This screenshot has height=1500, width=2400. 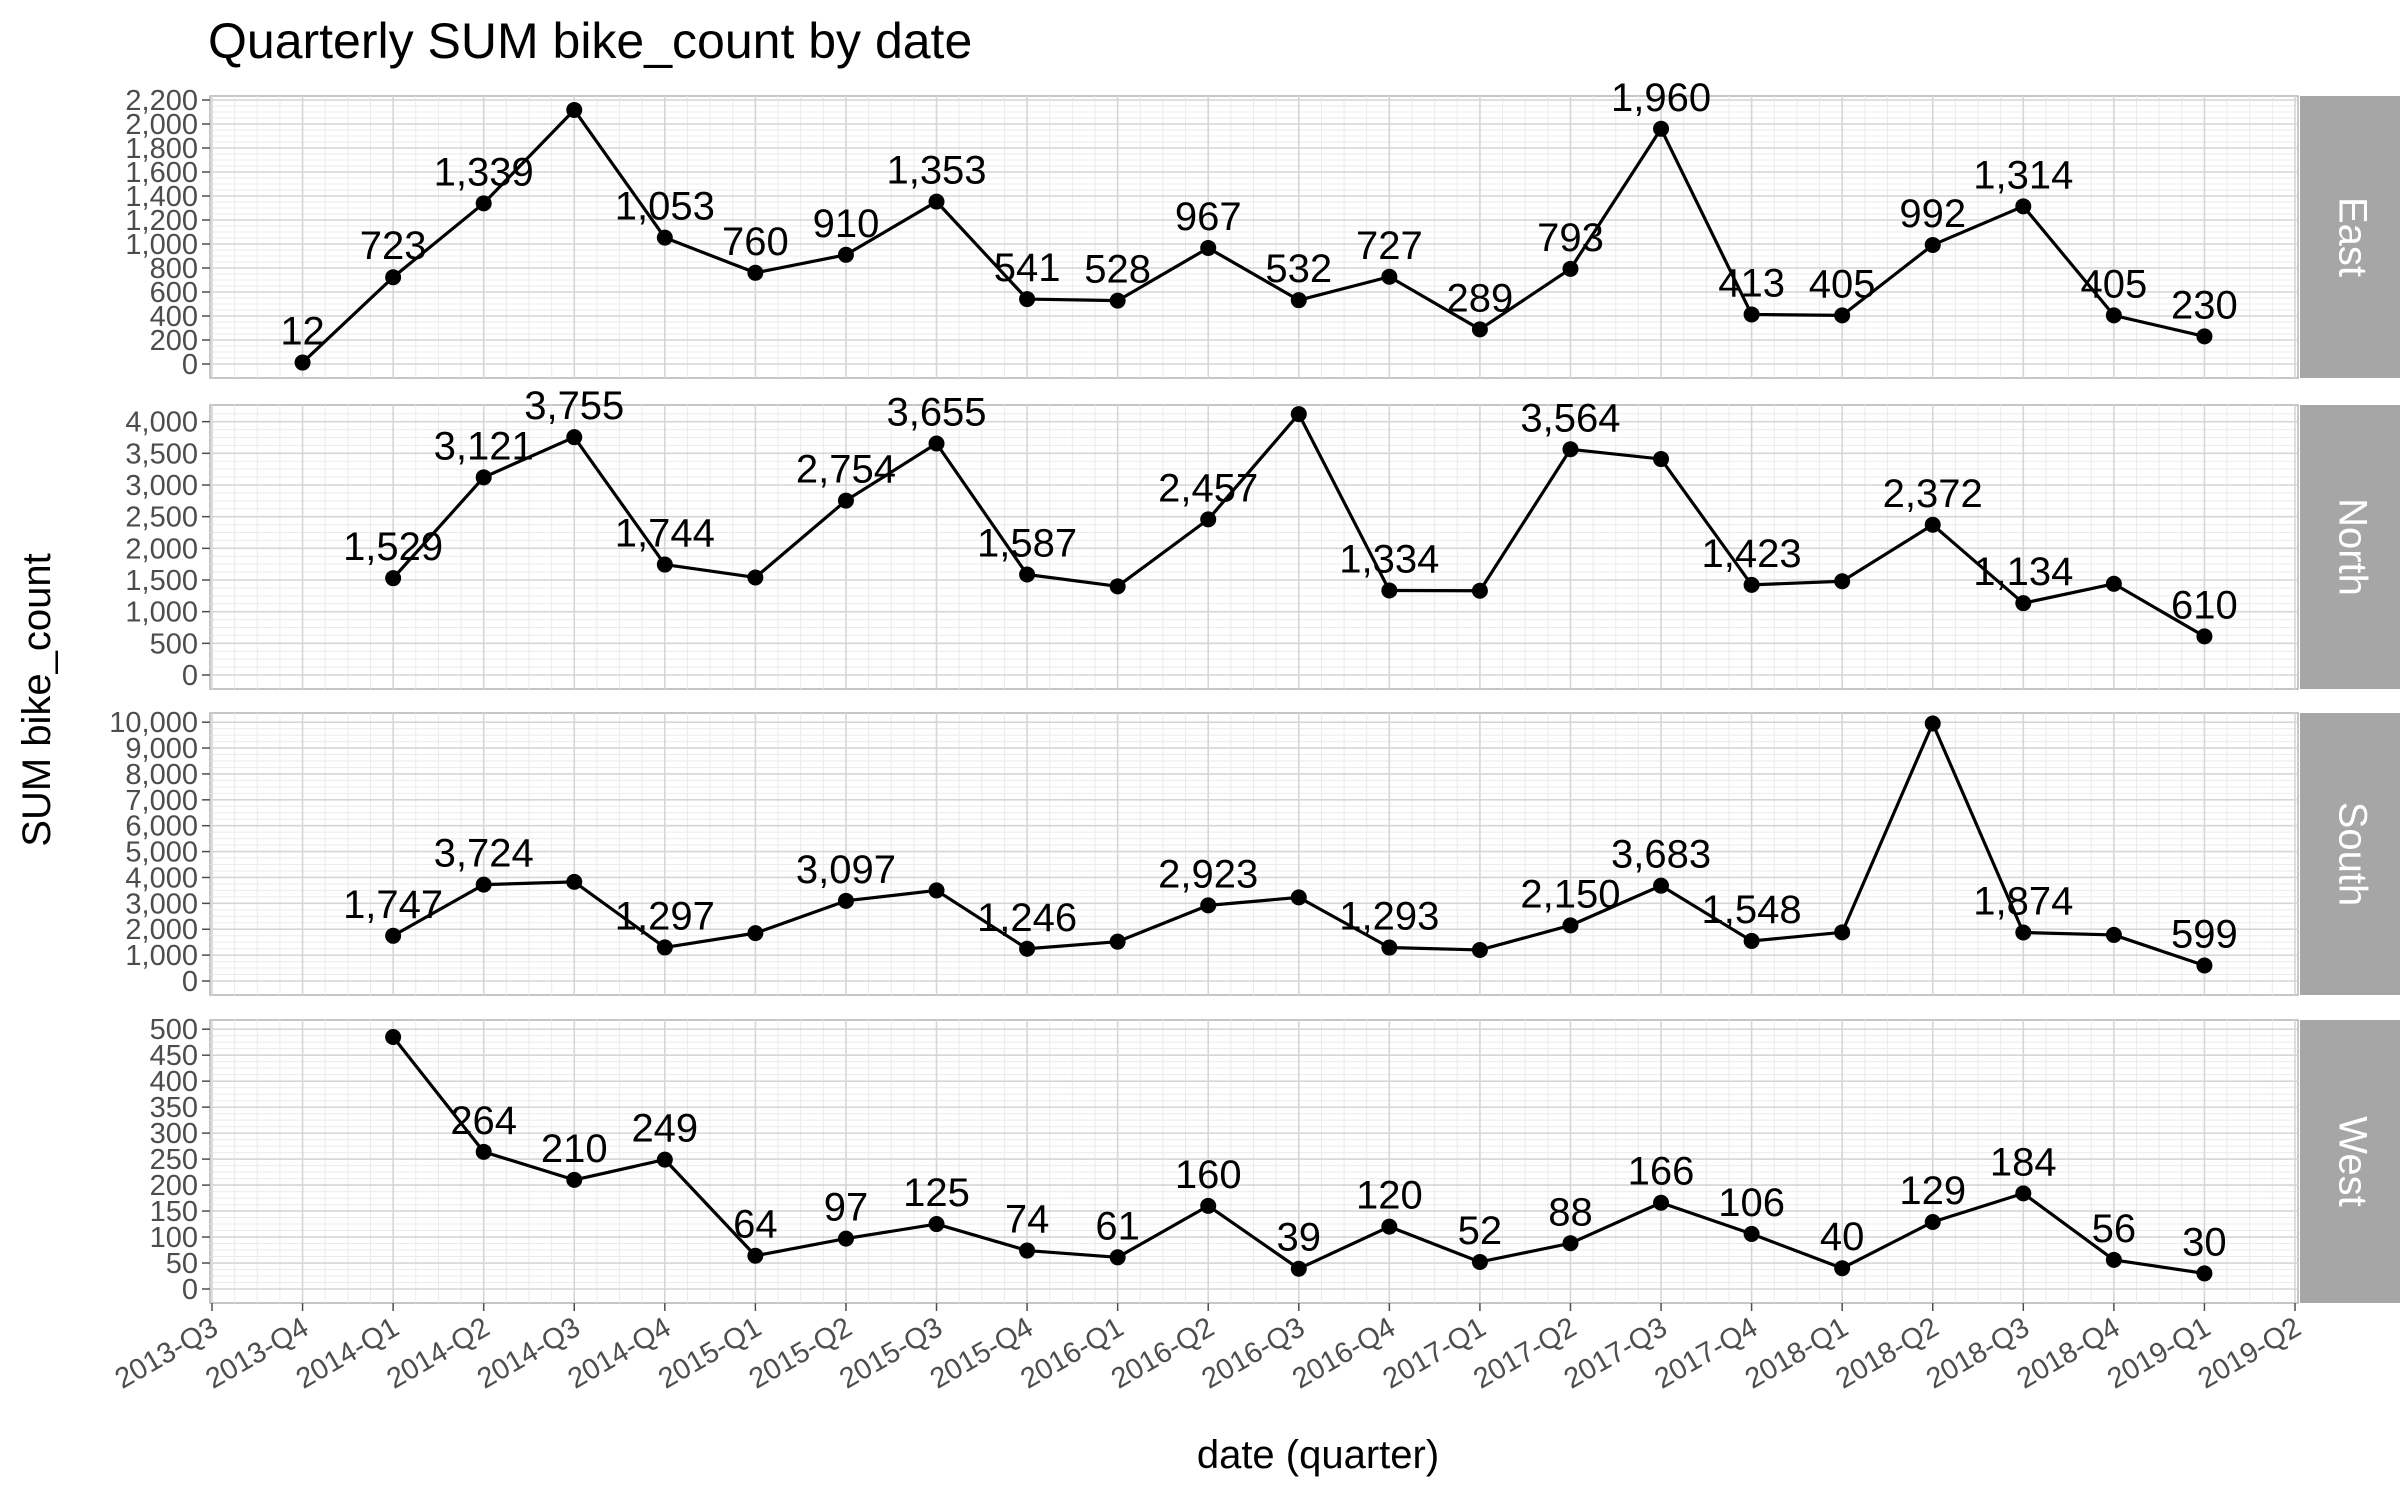 What do you see at coordinates (1570, 894) in the screenshot?
I see `data-label: 2,150` at bounding box center [1570, 894].